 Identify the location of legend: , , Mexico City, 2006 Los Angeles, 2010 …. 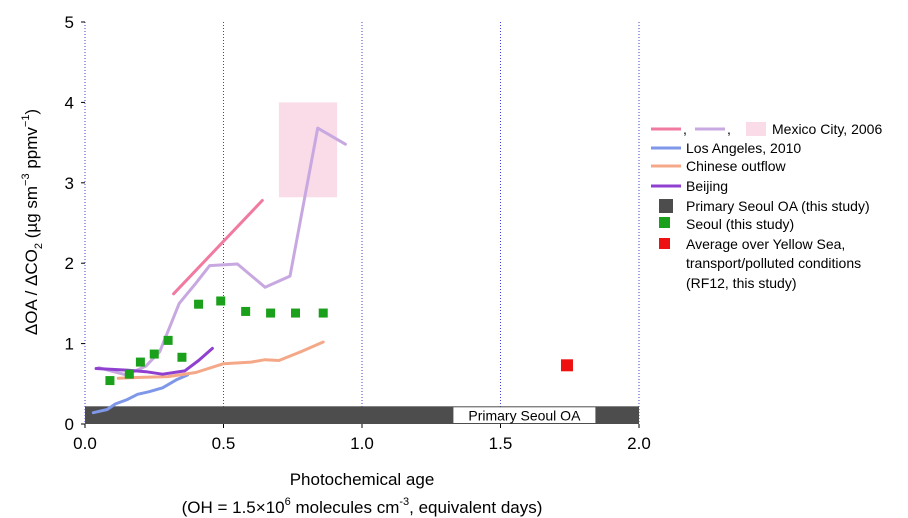
(766, 206).